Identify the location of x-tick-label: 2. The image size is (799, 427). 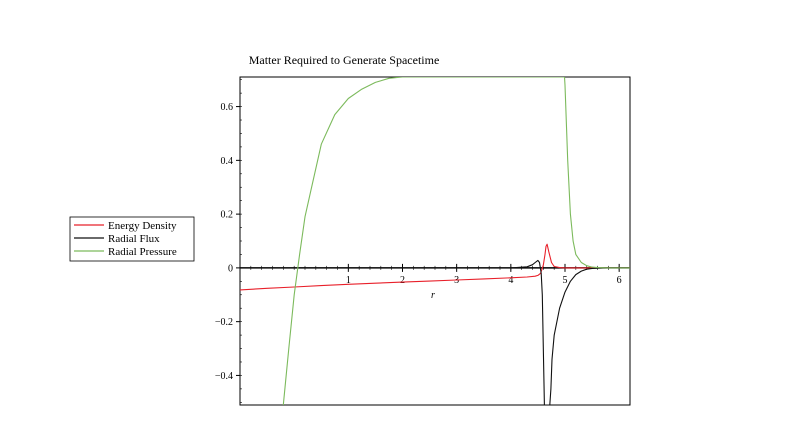
(402, 280).